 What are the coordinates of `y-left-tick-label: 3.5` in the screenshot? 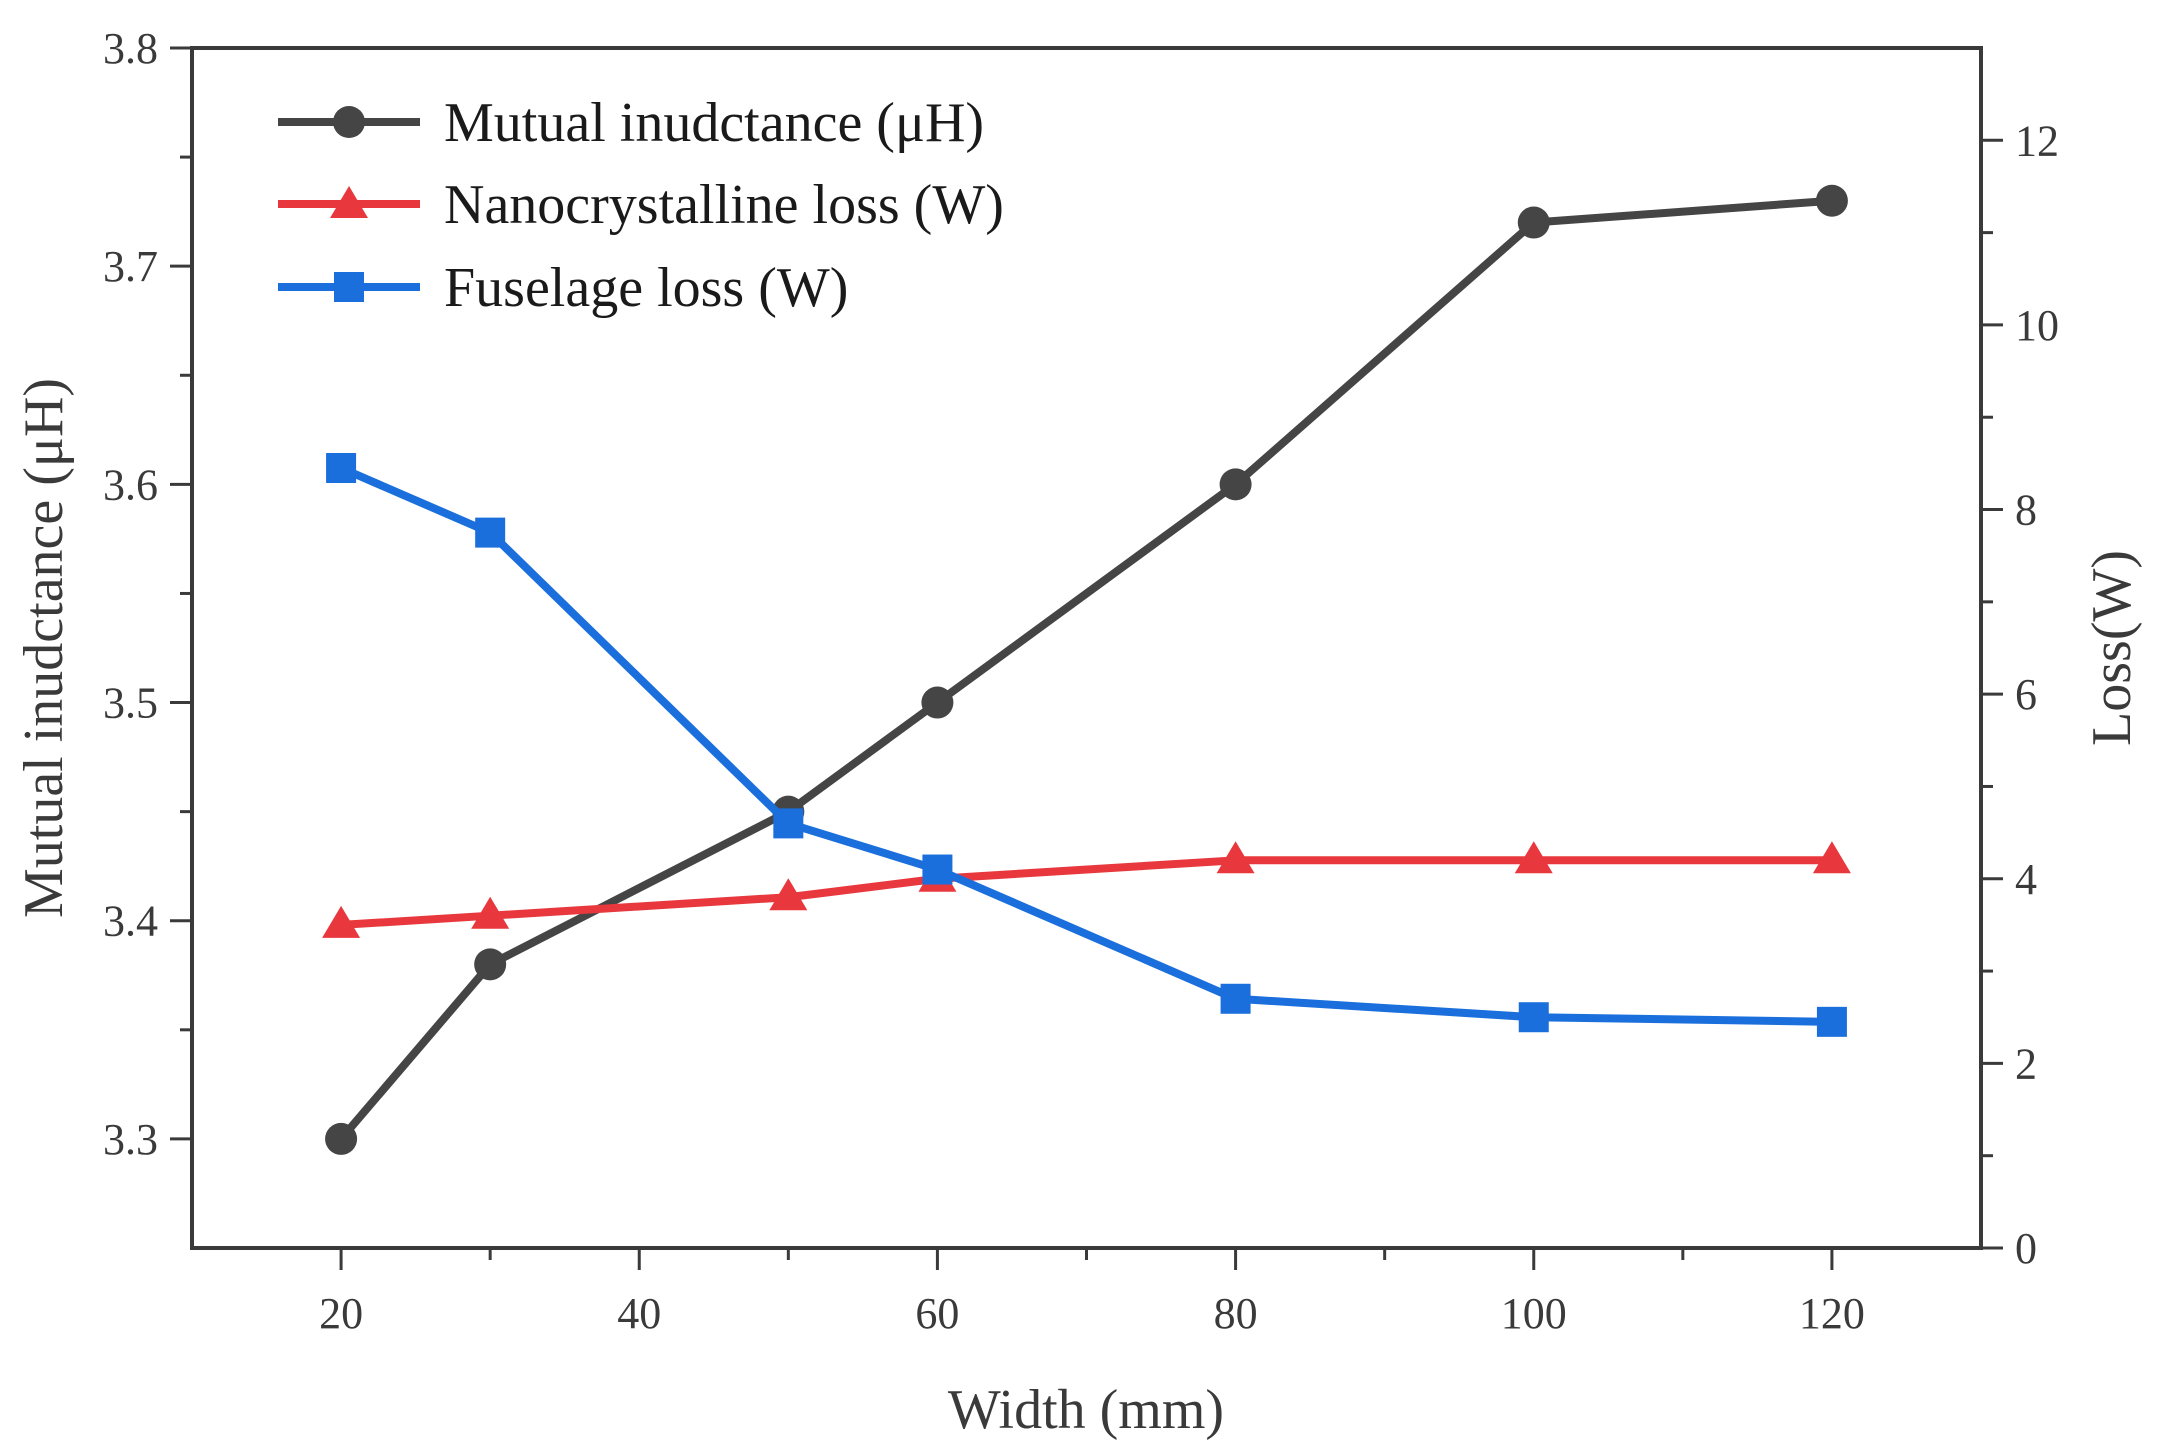 It's located at (130, 703).